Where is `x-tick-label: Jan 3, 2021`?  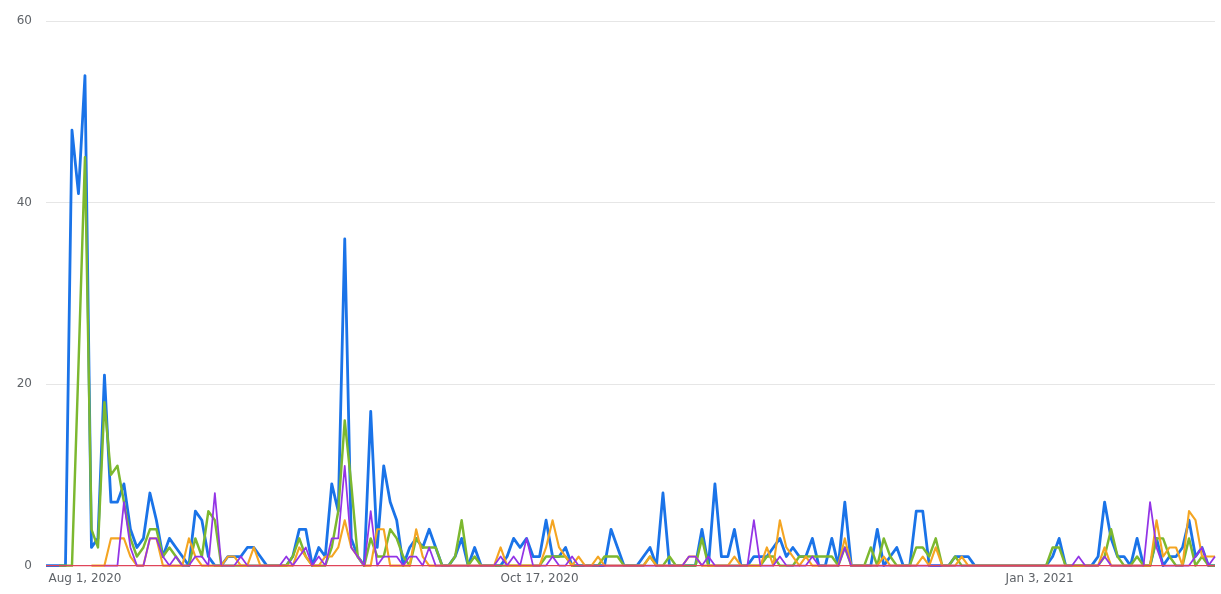
x-tick-label: Jan 3, 2021 is located at coordinates (1039, 577).